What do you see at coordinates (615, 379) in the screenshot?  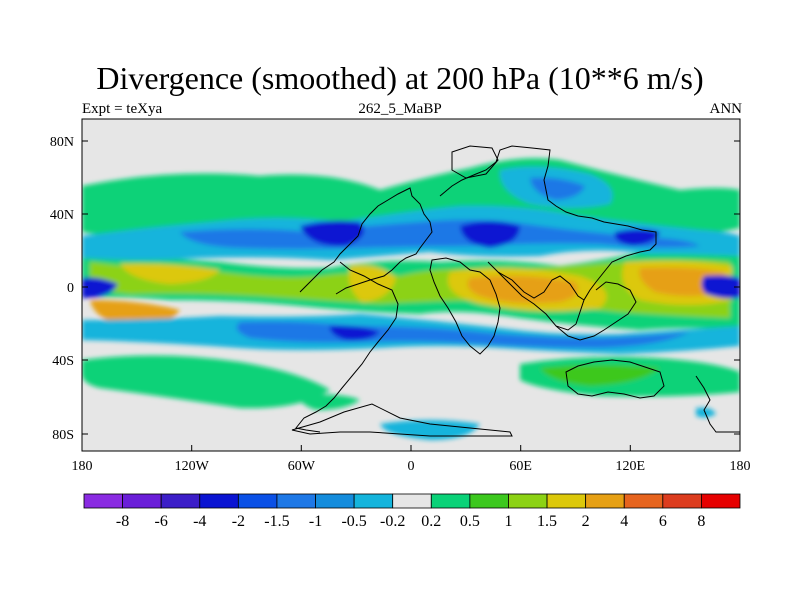 I see `outline-australia` at bounding box center [615, 379].